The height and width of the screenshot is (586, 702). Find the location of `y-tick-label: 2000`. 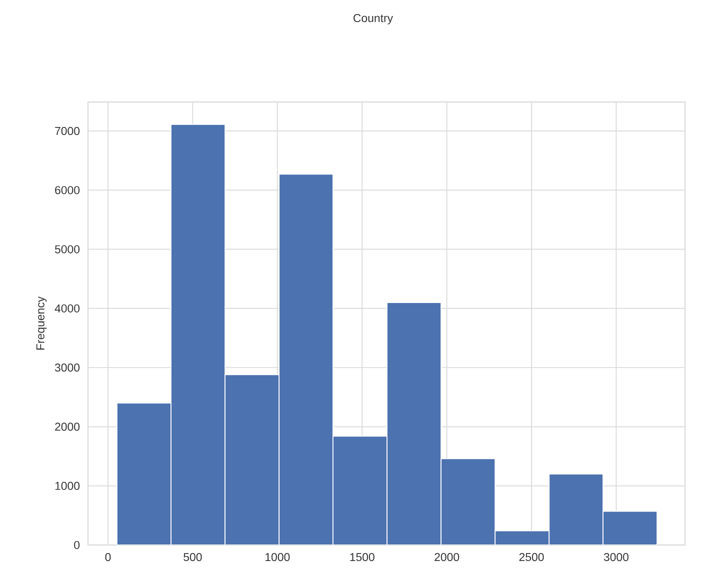

y-tick-label: 2000 is located at coordinates (67, 426).